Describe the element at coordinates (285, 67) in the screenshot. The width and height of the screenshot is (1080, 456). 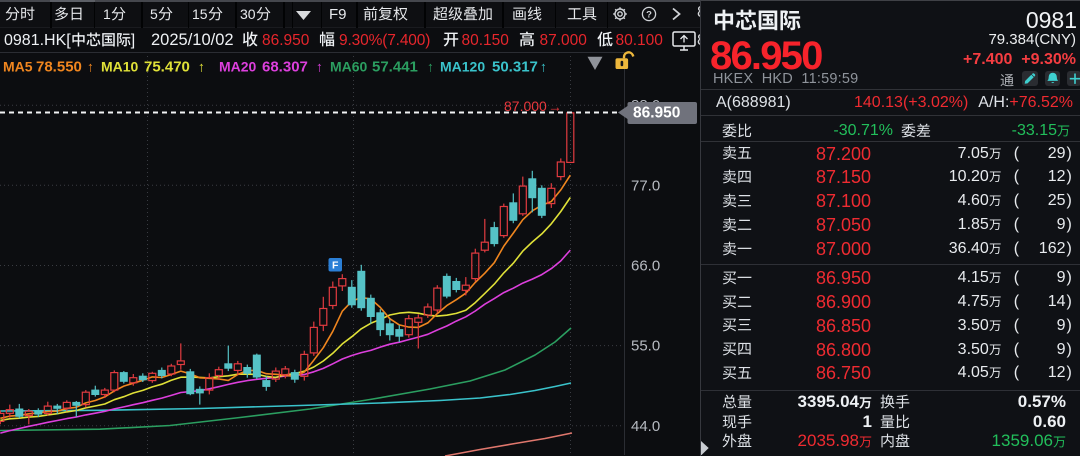
I see `svg-text: 68.307` at that location.